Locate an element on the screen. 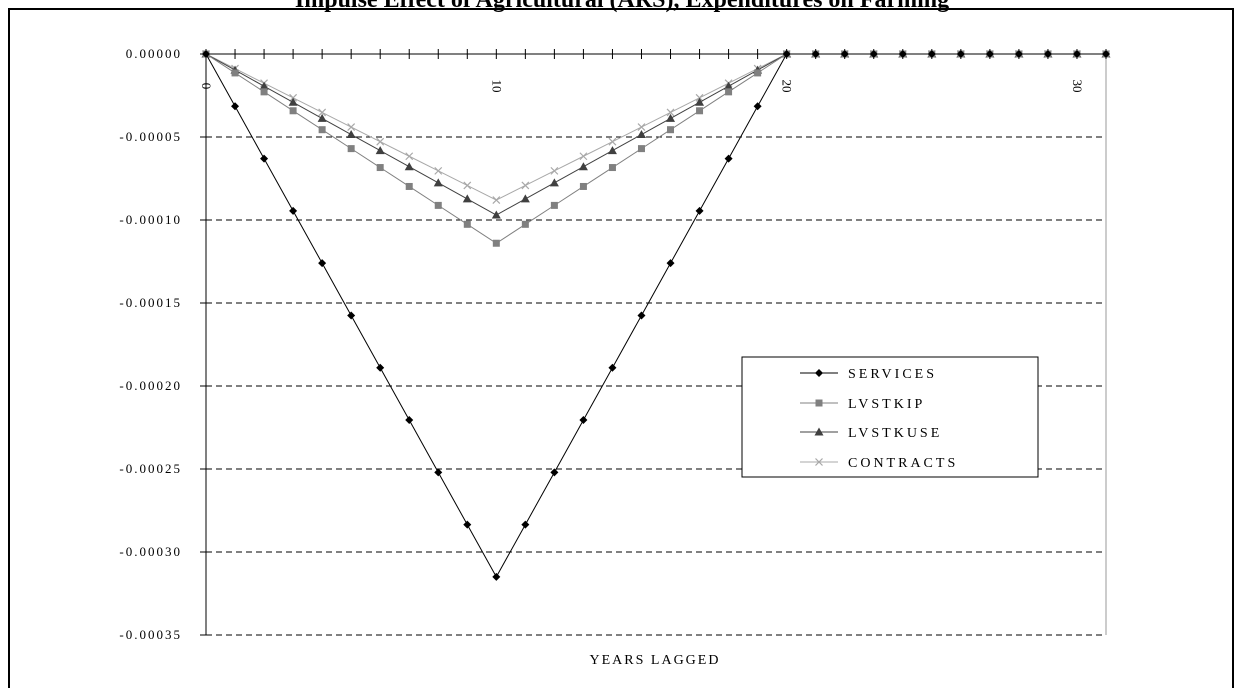  legend: SERVICES LVSTKIP LVSTKUSE CONTRACTS is located at coordinates (890, 417).